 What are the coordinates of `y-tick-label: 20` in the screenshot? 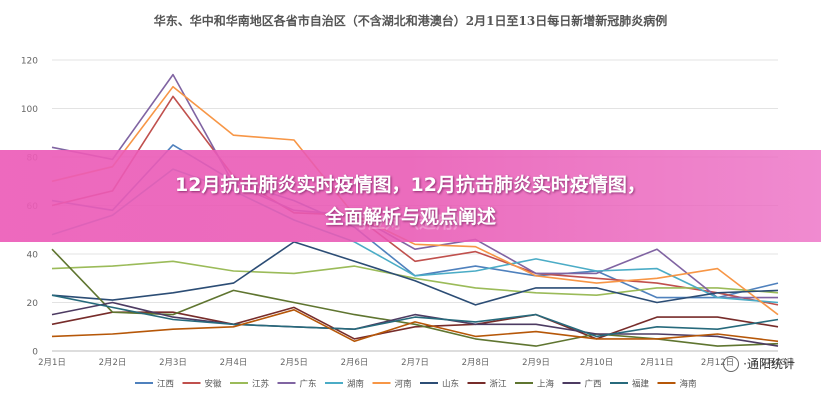 It's located at (33, 304).